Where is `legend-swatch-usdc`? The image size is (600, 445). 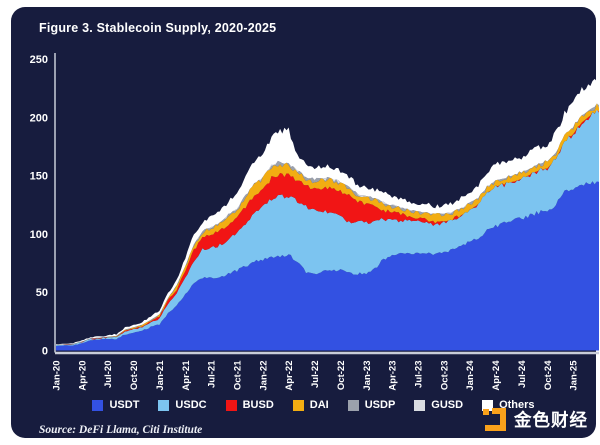 legend-swatch-usdc is located at coordinates (164, 405).